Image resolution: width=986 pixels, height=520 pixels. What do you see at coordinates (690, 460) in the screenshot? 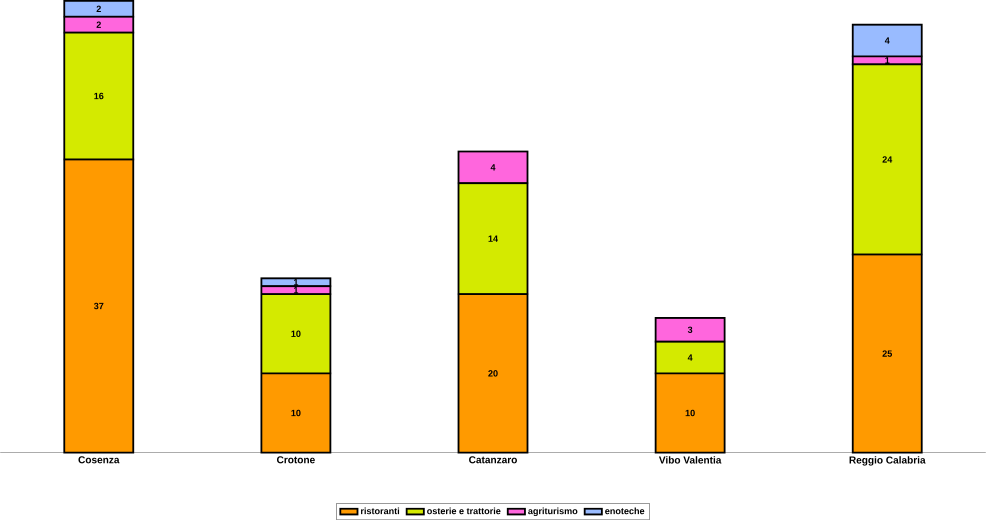
I see `x-tick-label: Vibo Valentia` at bounding box center [690, 460].